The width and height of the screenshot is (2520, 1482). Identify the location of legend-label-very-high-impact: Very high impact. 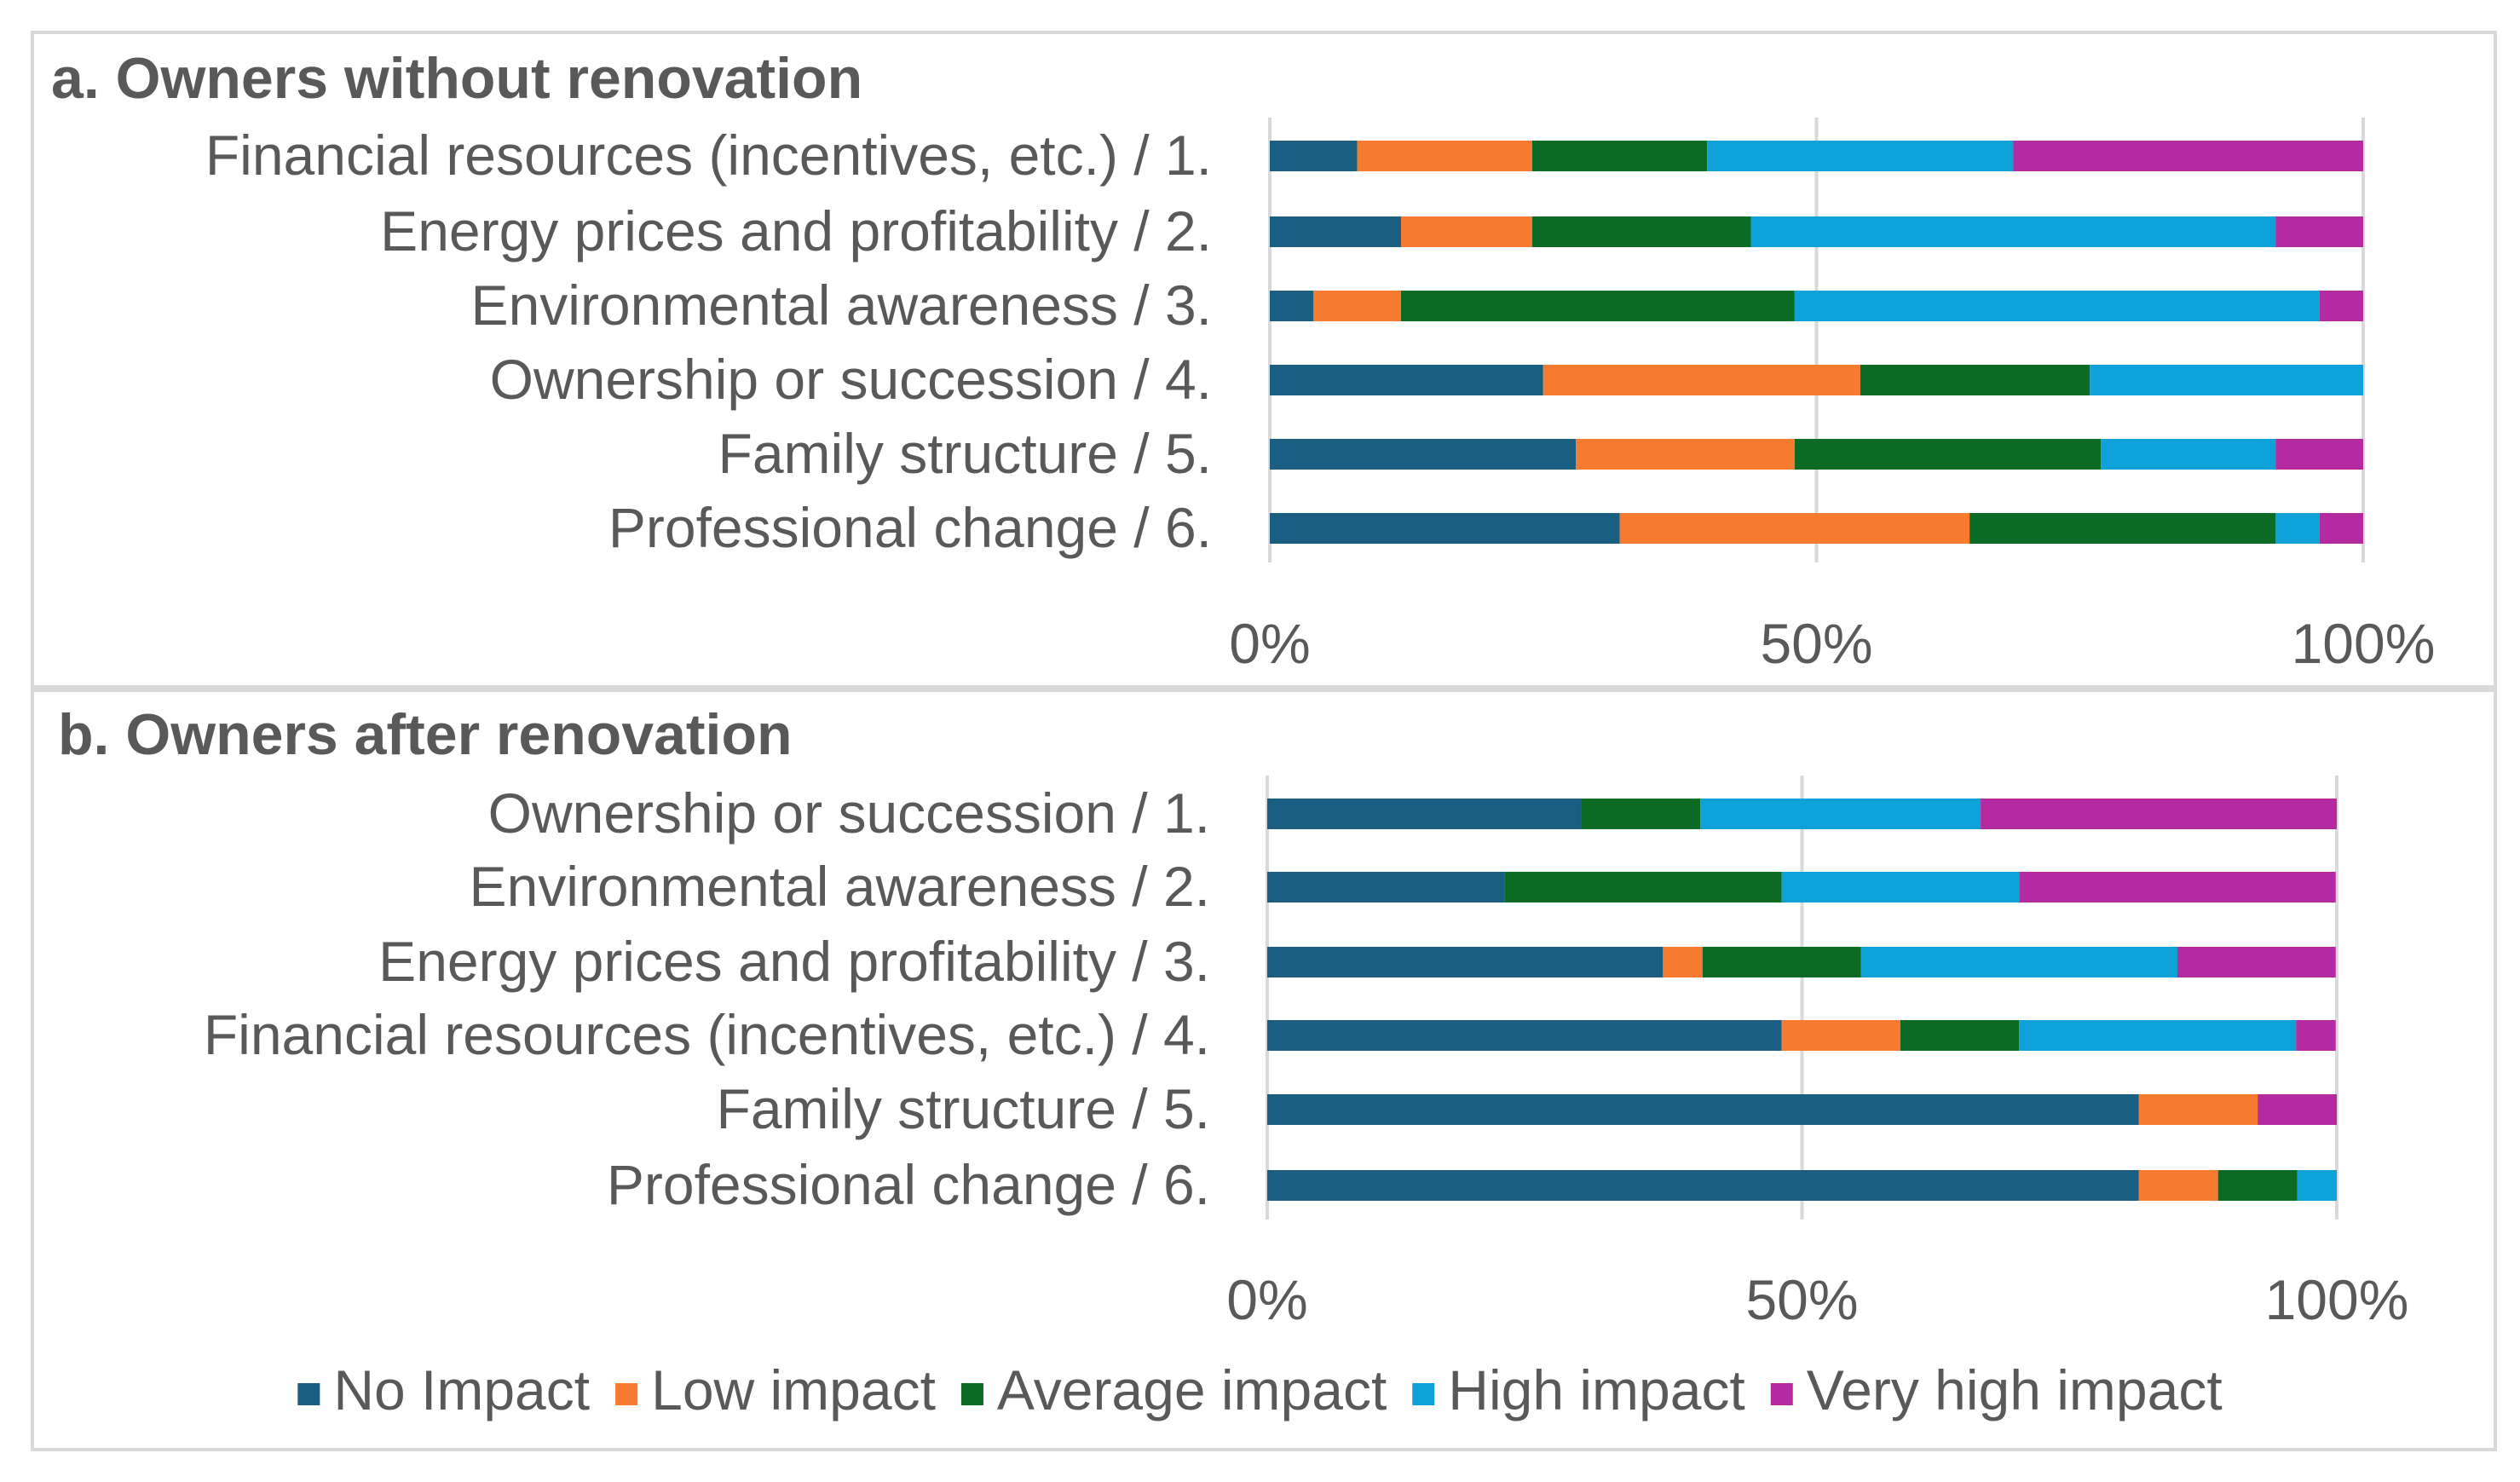
(2015, 1389).